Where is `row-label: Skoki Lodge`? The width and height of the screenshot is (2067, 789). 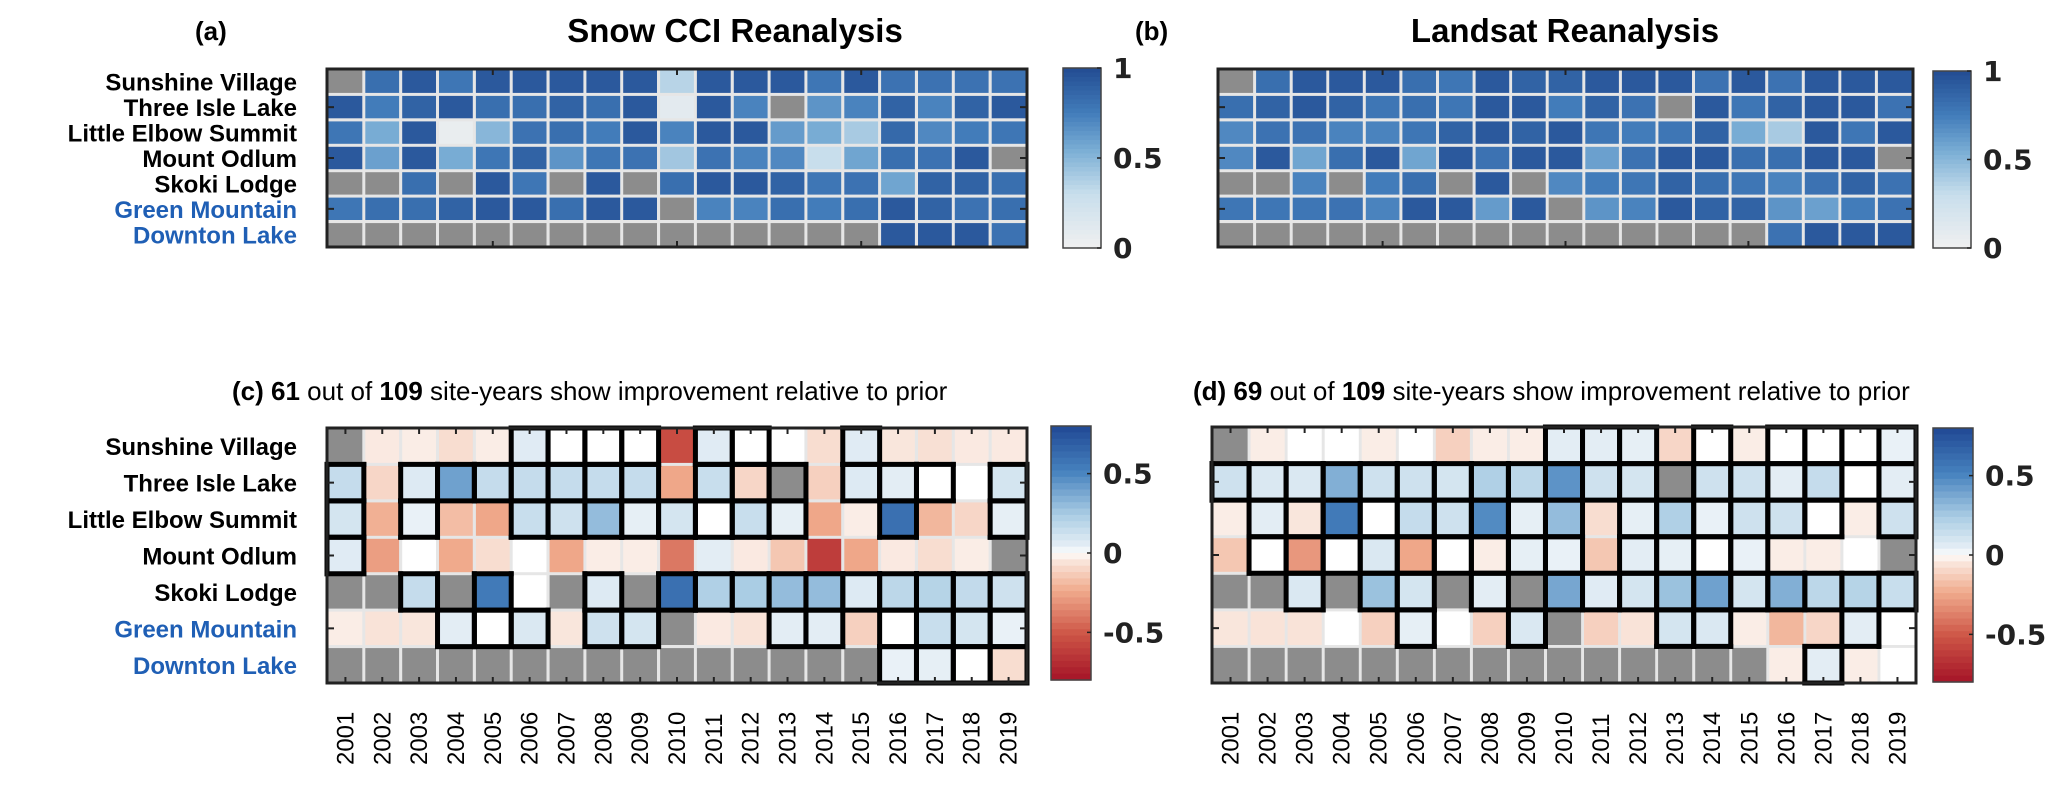
row-label: Skoki Lodge is located at coordinates (225, 593).